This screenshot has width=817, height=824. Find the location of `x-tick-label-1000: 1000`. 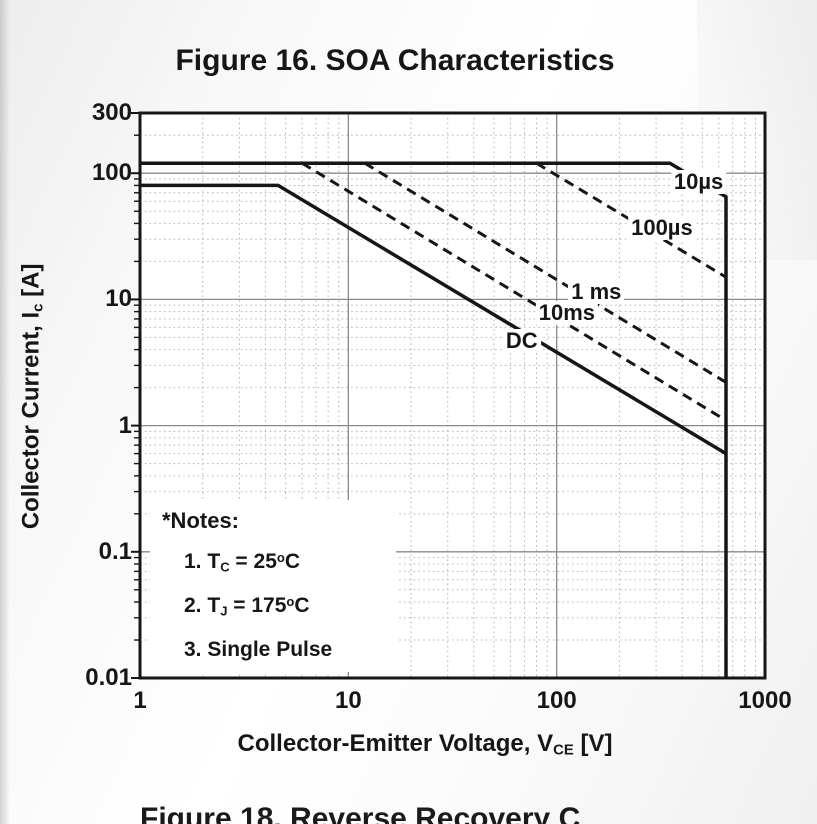

x-tick-label-1000: 1000 is located at coordinates (765, 700).